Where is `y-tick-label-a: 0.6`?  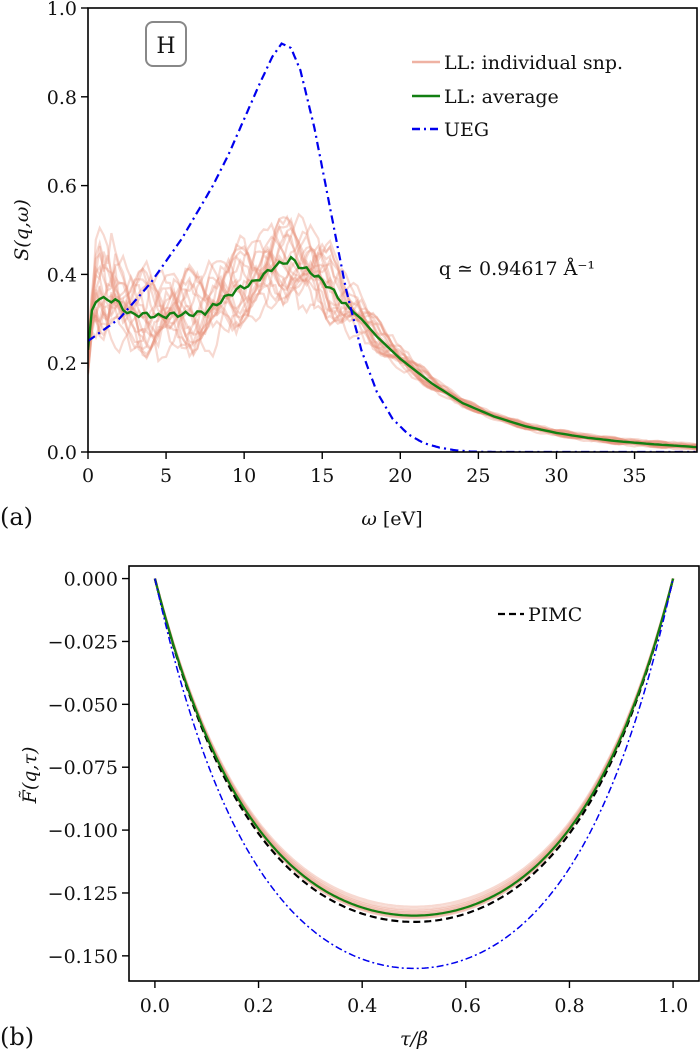
y-tick-label-a: 0.6 is located at coordinates (62, 187).